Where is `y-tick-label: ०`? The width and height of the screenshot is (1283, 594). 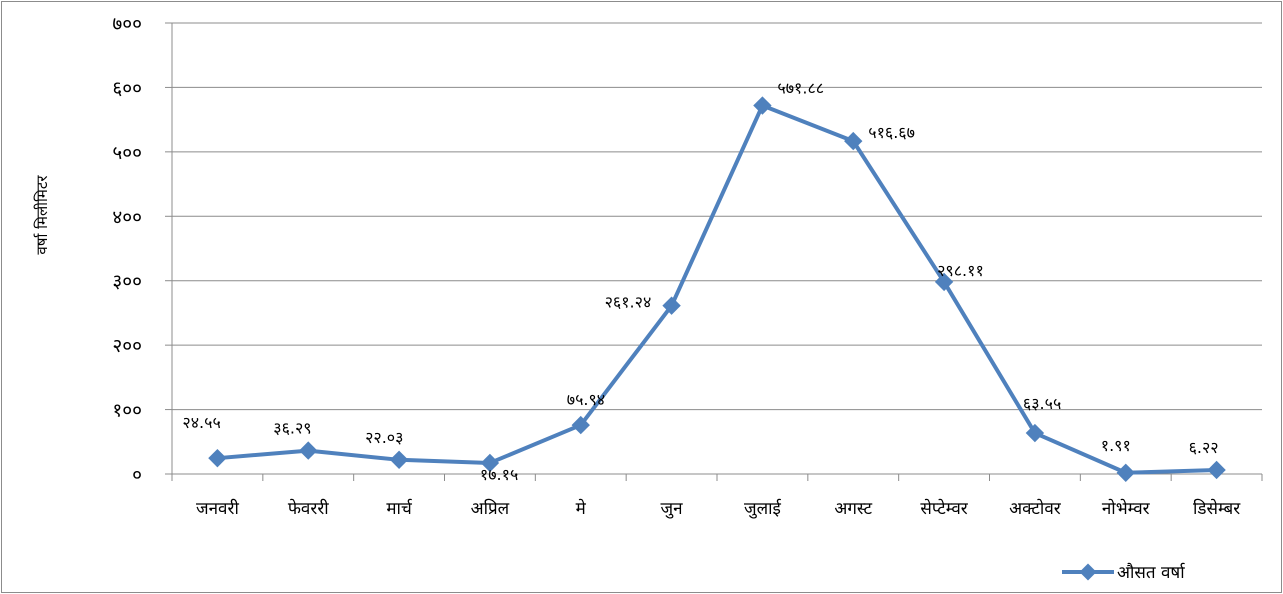 y-tick-label: ० is located at coordinates (137, 475).